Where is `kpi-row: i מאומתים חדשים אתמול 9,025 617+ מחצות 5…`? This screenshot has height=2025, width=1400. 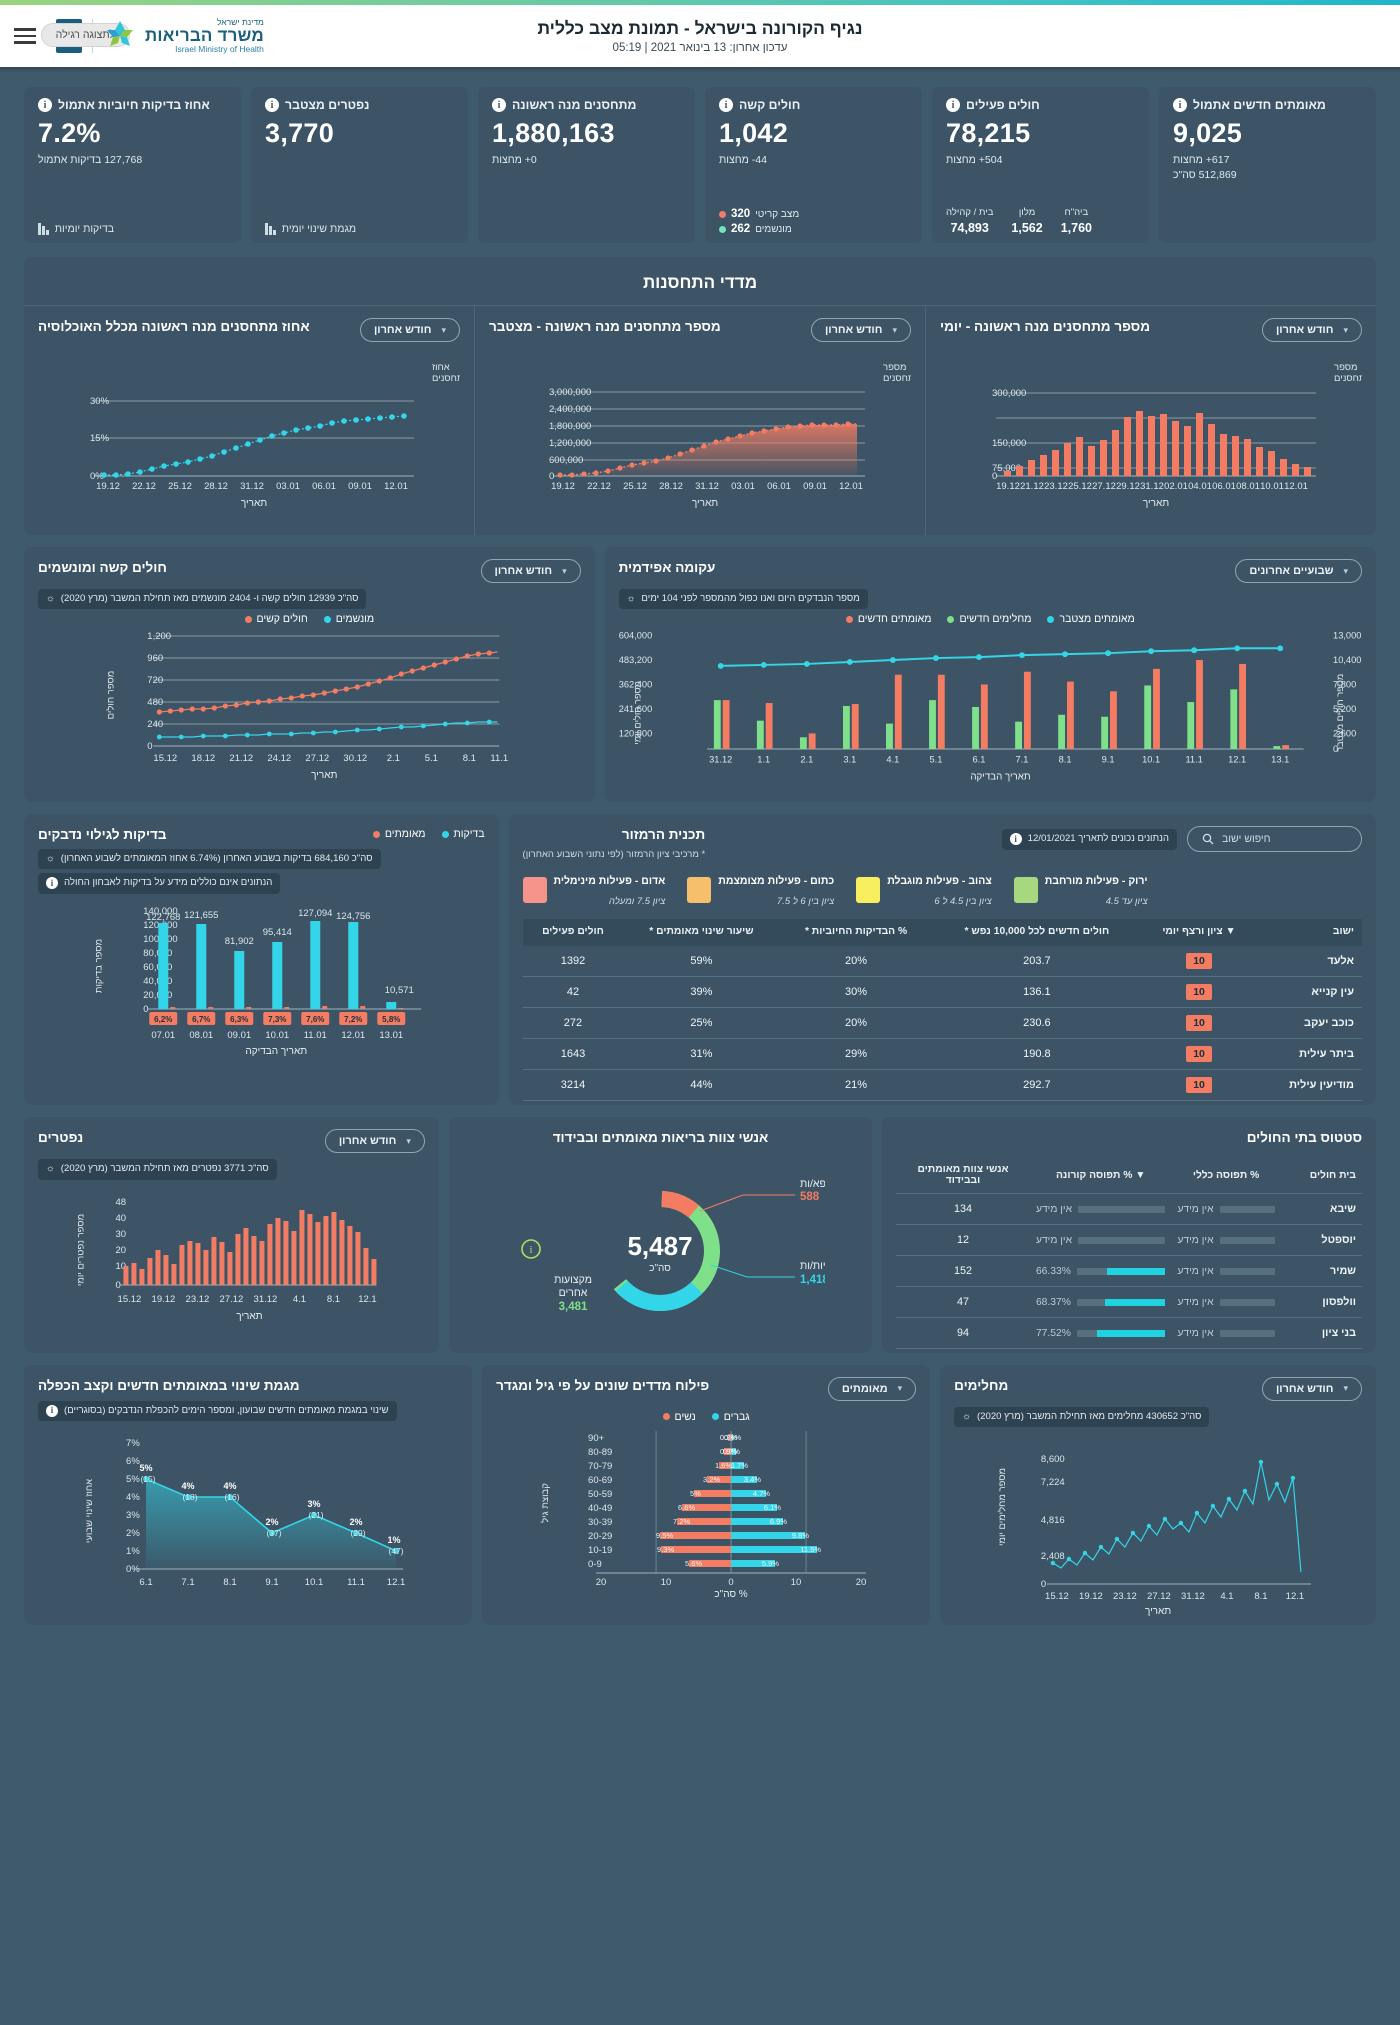 kpi-row: i מאומתים חדשים אתמול 9,025 617+ מחצות 5… is located at coordinates (700, 158).